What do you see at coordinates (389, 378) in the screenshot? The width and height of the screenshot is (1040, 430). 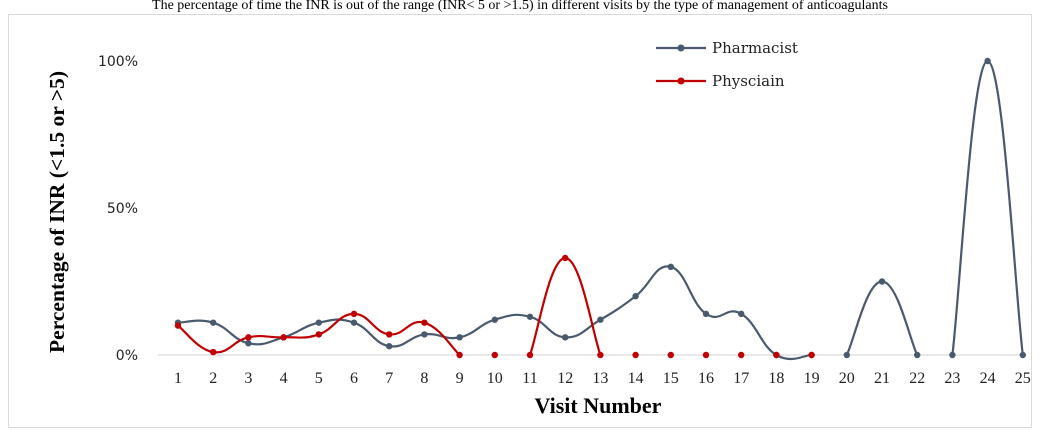 I see `x-tick-label: 7` at bounding box center [389, 378].